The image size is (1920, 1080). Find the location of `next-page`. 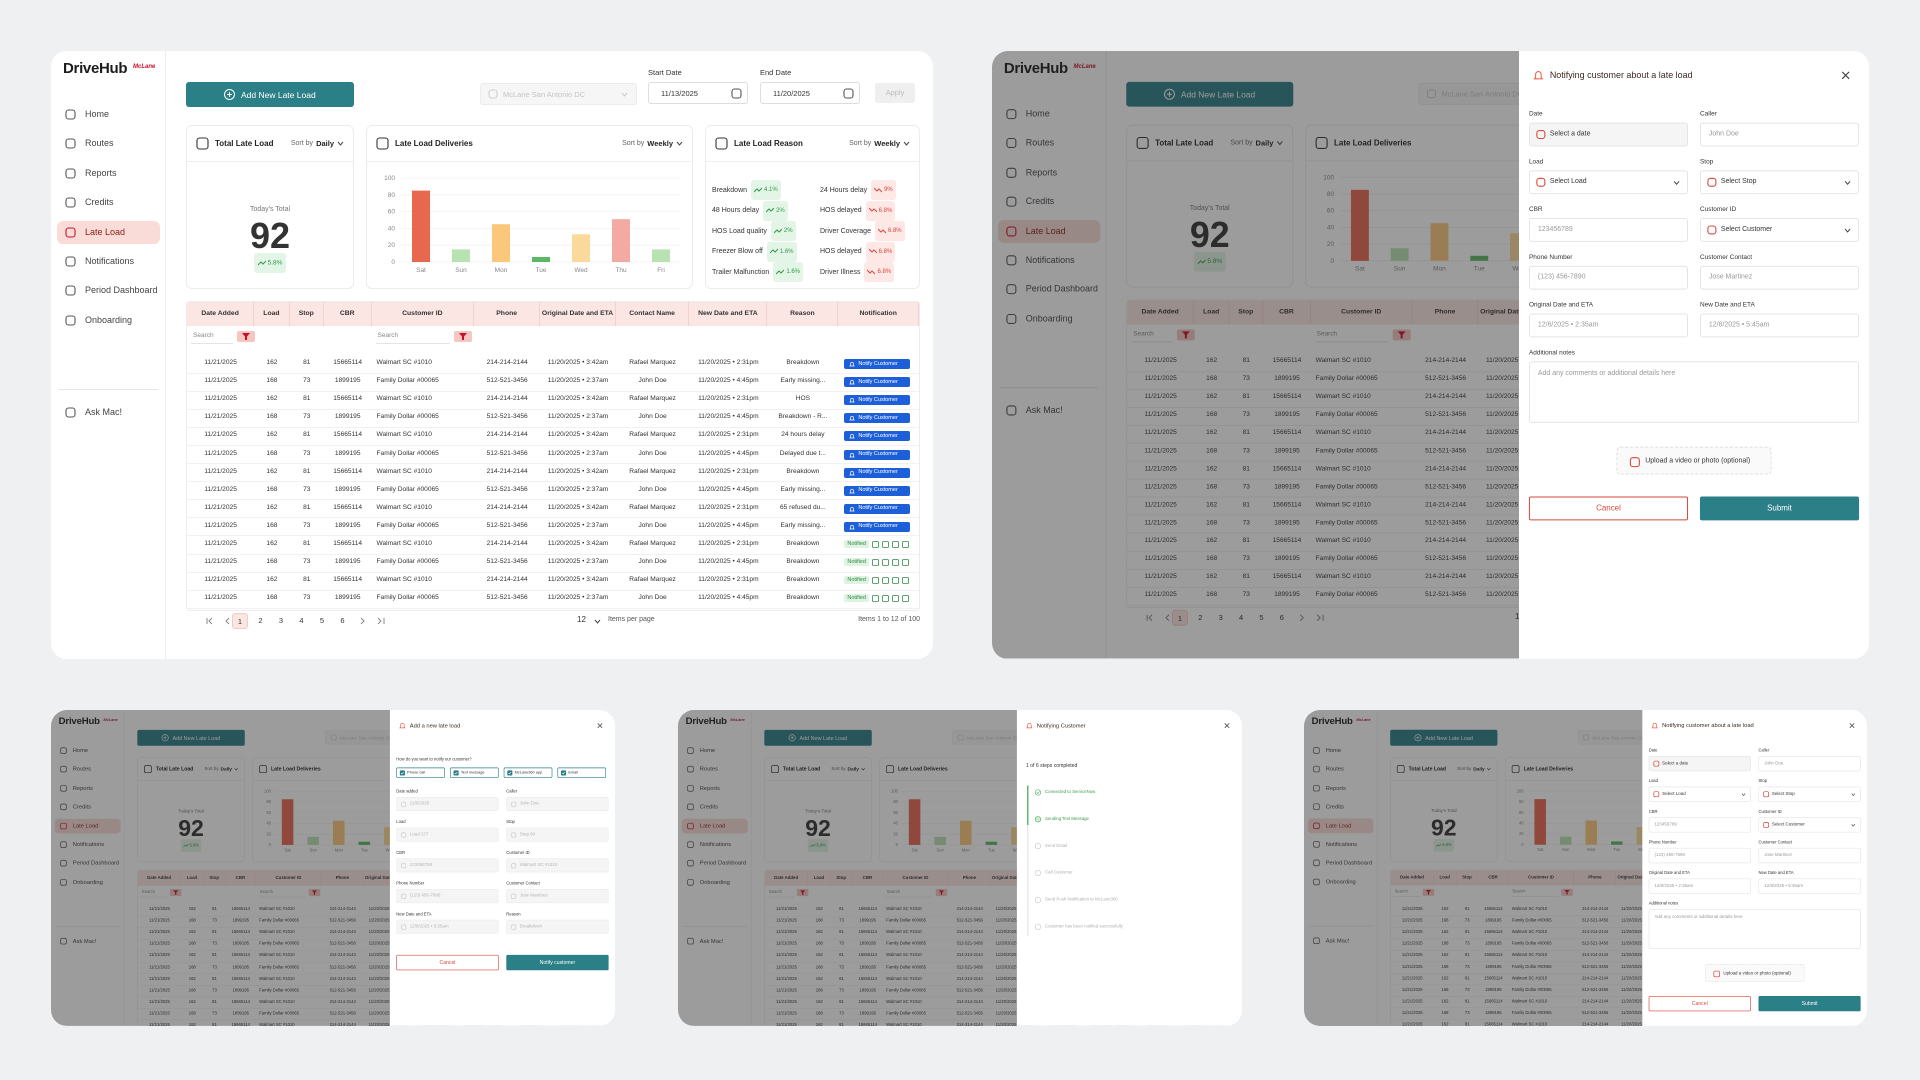

next-page is located at coordinates (363, 621).